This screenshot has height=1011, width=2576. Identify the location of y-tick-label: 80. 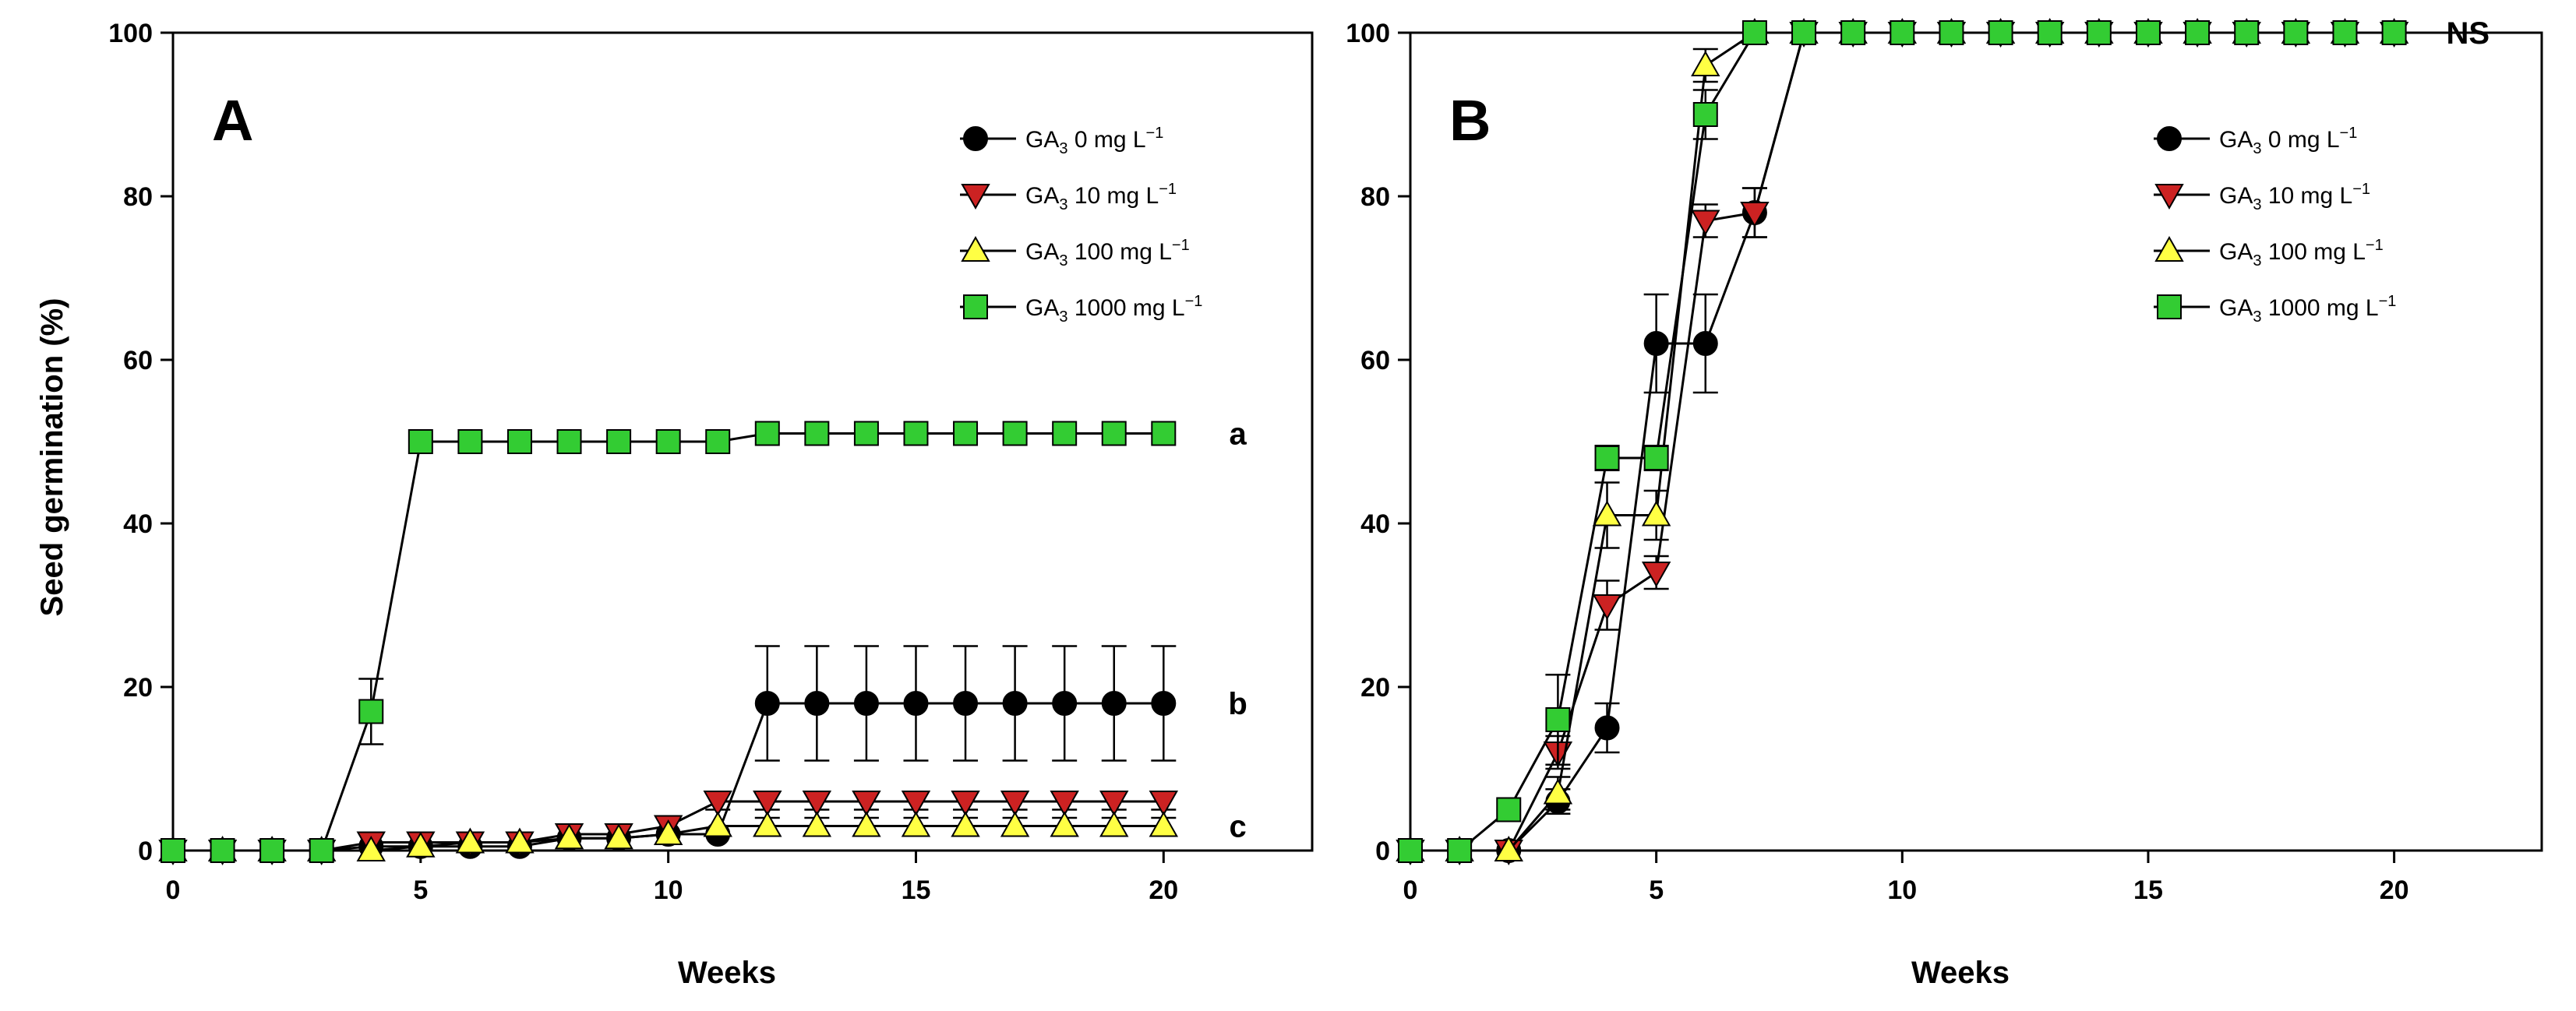
(1375, 197).